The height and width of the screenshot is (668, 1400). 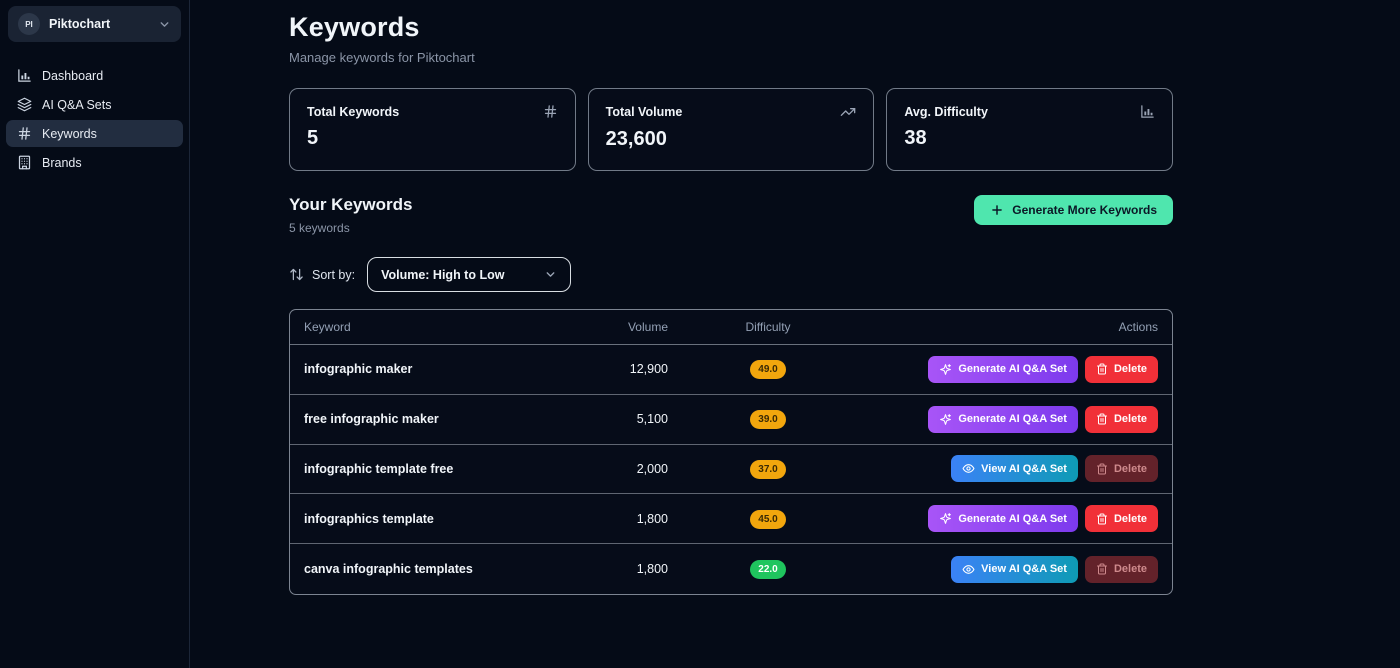 What do you see at coordinates (319, 228) in the screenshot?
I see `keyword-count: 5 keywords` at bounding box center [319, 228].